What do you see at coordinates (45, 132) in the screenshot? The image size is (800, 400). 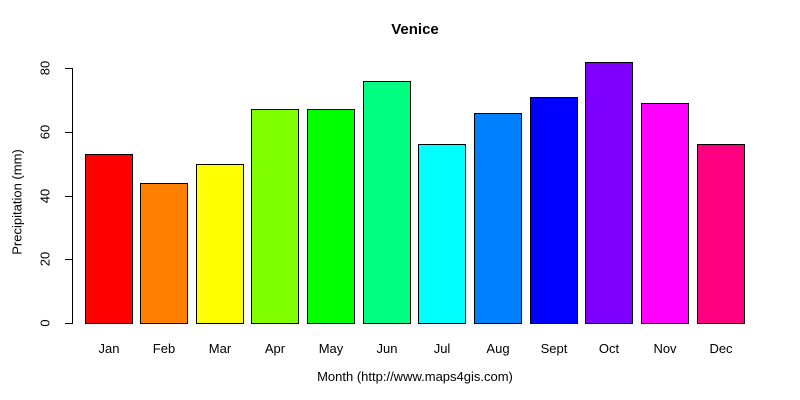 I see `y-axis-tick-label: 60` at bounding box center [45, 132].